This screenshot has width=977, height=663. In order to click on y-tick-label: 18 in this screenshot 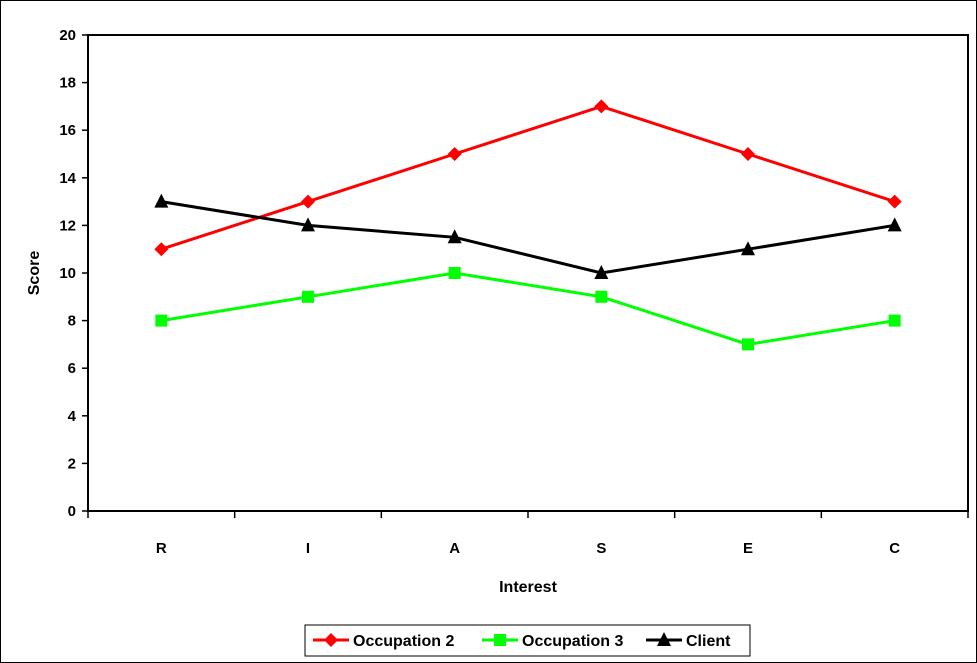, I will do `click(67, 83)`.